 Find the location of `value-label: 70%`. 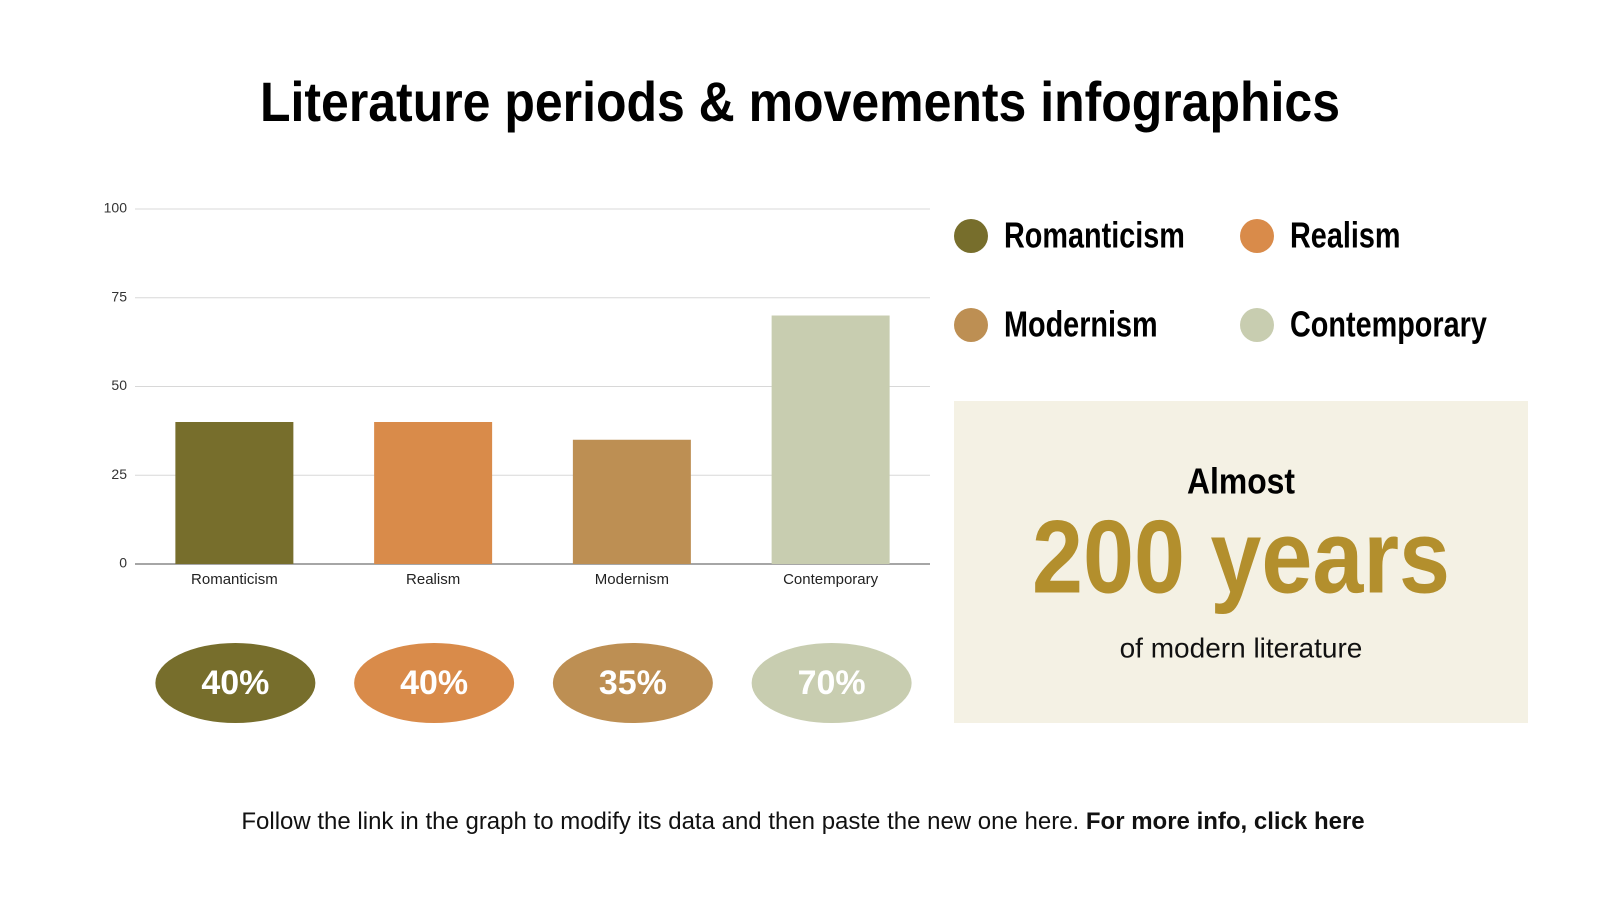

value-label: 70% is located at coordinates (832, 683).